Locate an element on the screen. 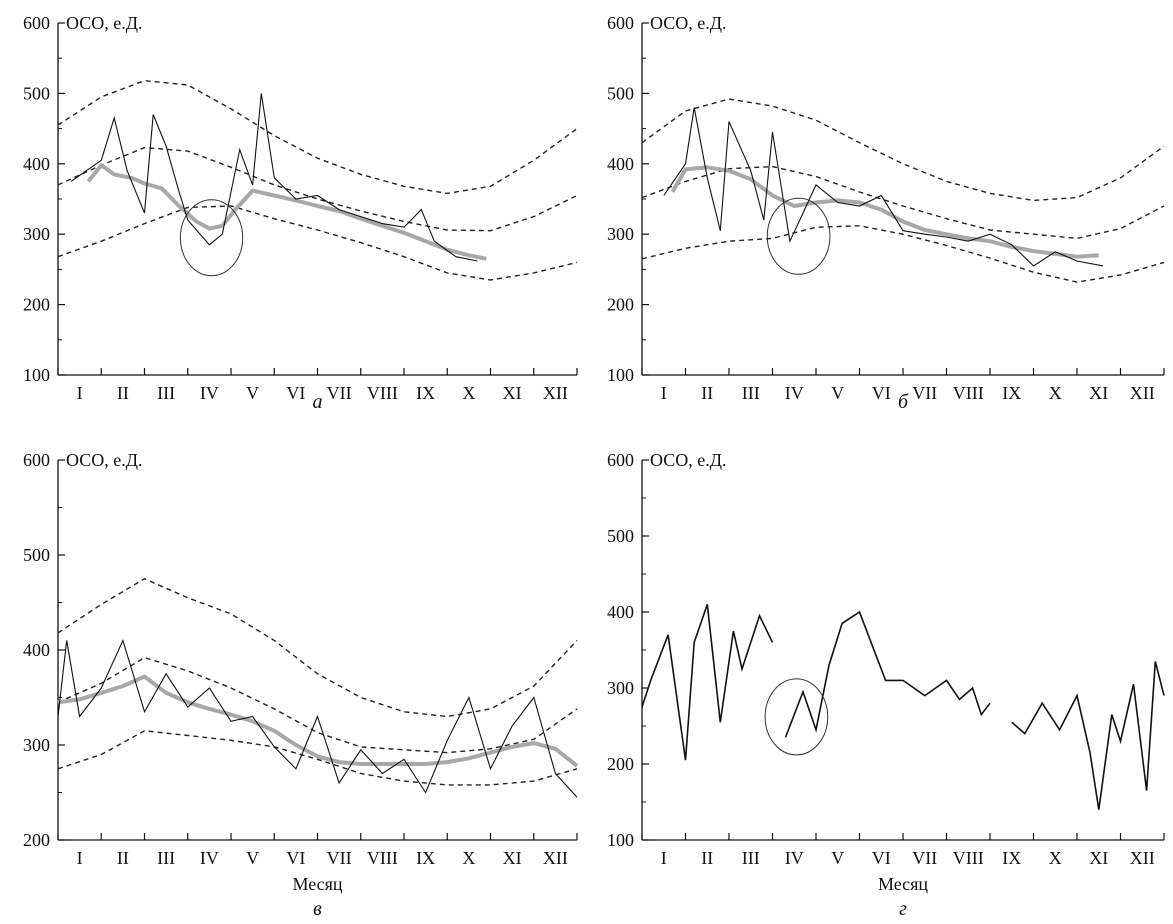  panel-letter: г is located at coordinates (903, 909).